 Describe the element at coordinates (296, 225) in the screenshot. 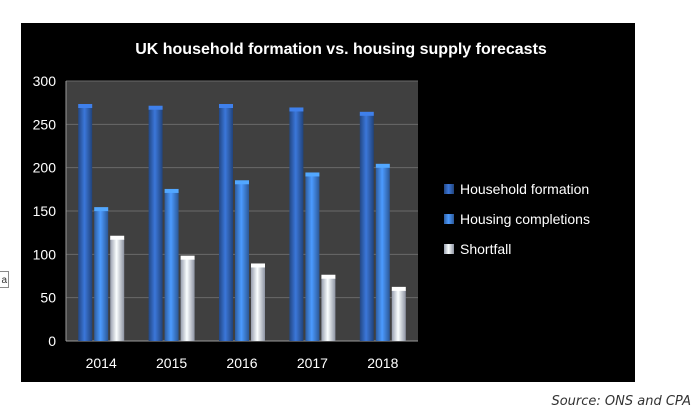

I see `bar-household-formation-2017` at that location.